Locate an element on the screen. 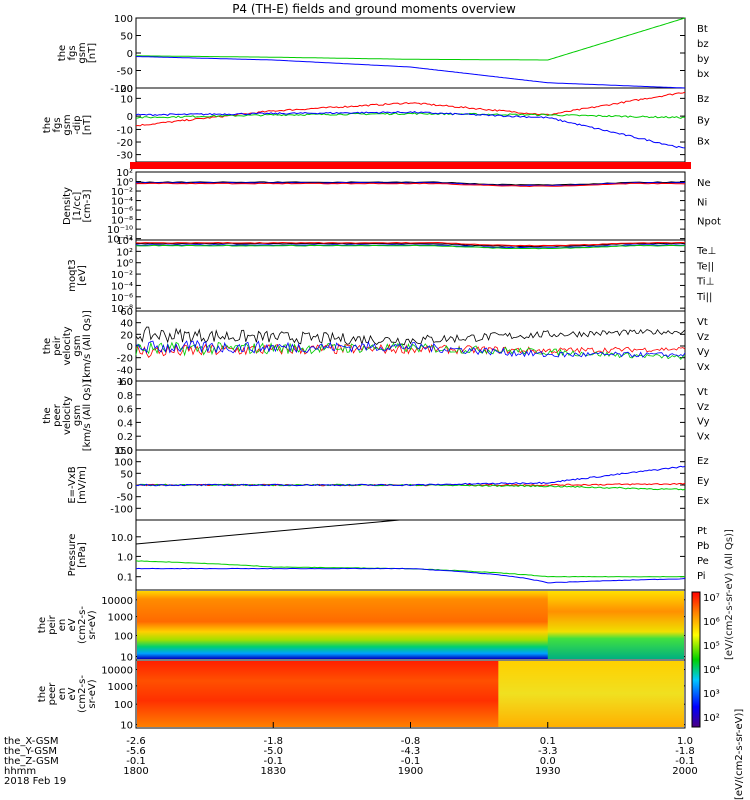 This screenshot has width=750, height=800. x-tick-label: 1930 is located at coordinates (547, 771).